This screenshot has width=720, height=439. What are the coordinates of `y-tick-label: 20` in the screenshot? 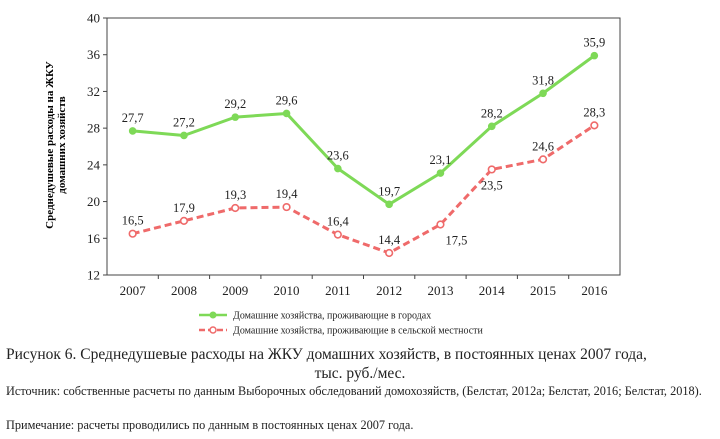 It's located at (93, 201).